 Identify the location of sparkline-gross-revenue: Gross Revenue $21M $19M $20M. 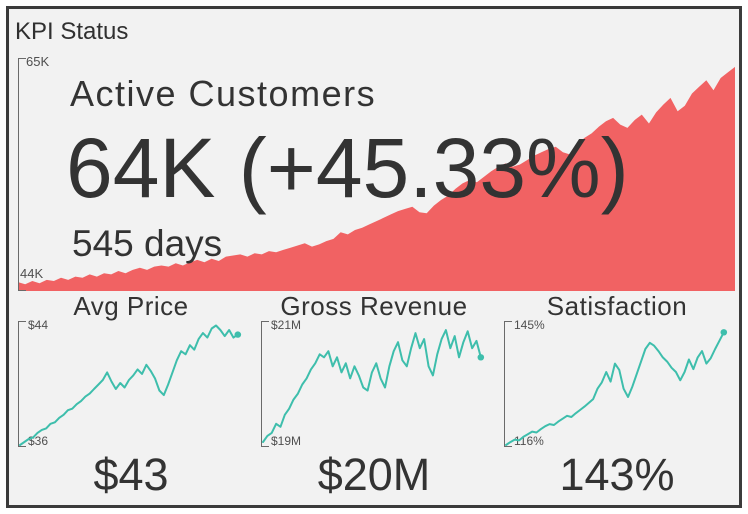
(374, 395).